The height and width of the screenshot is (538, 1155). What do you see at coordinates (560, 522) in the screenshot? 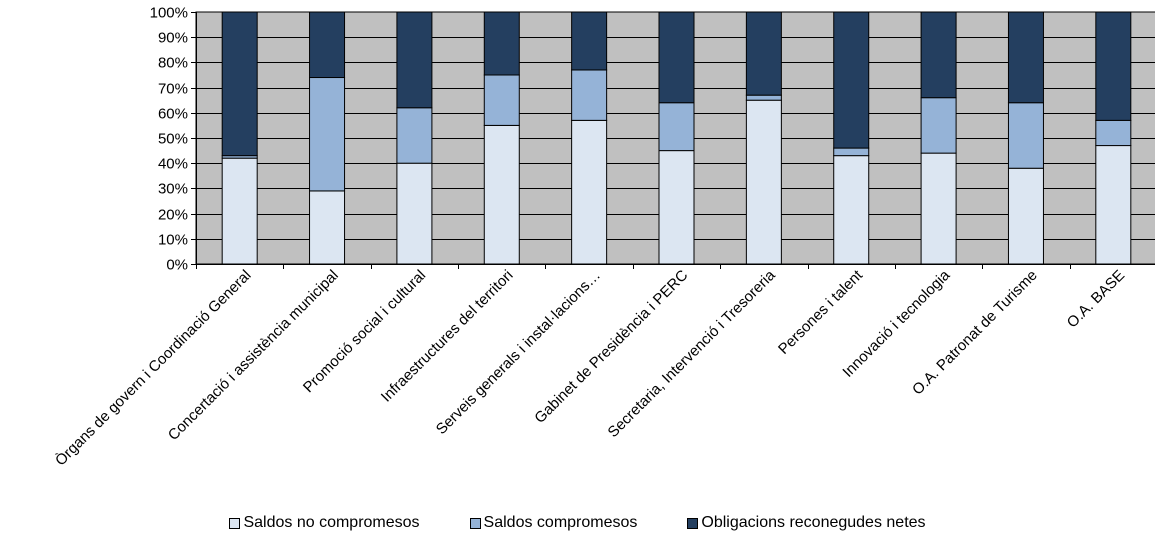
I see `legend-label-saldos-compromesos: Saldos compromesos` at bounding box center [560, 522].